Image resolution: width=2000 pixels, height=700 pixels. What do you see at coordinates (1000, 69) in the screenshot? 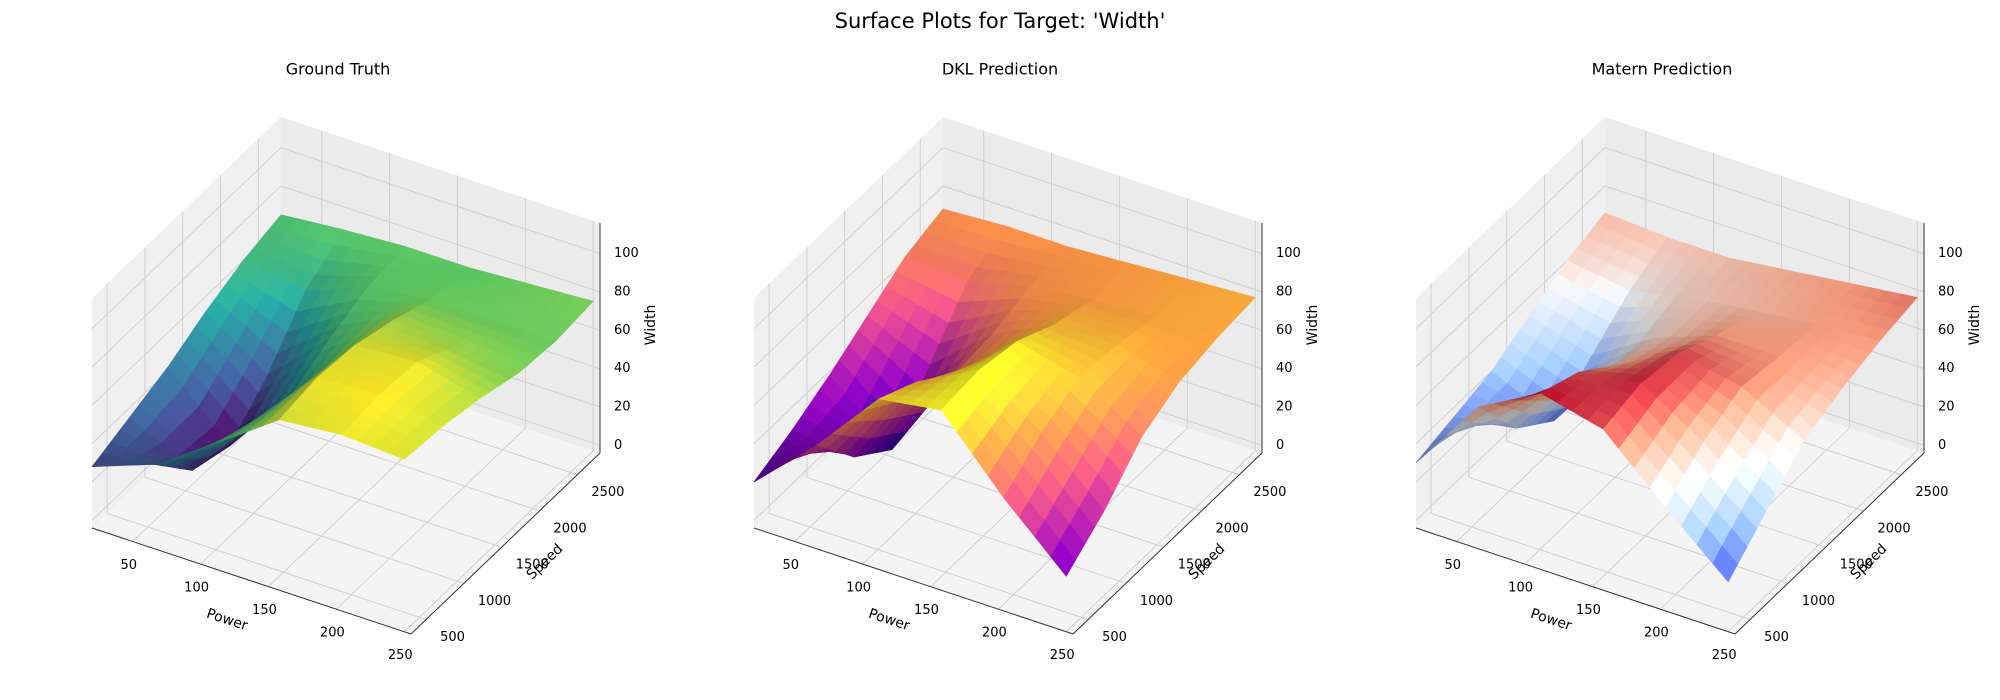
I see `subplot-title: DKL Prediction` at bounding box center [1000, 69].